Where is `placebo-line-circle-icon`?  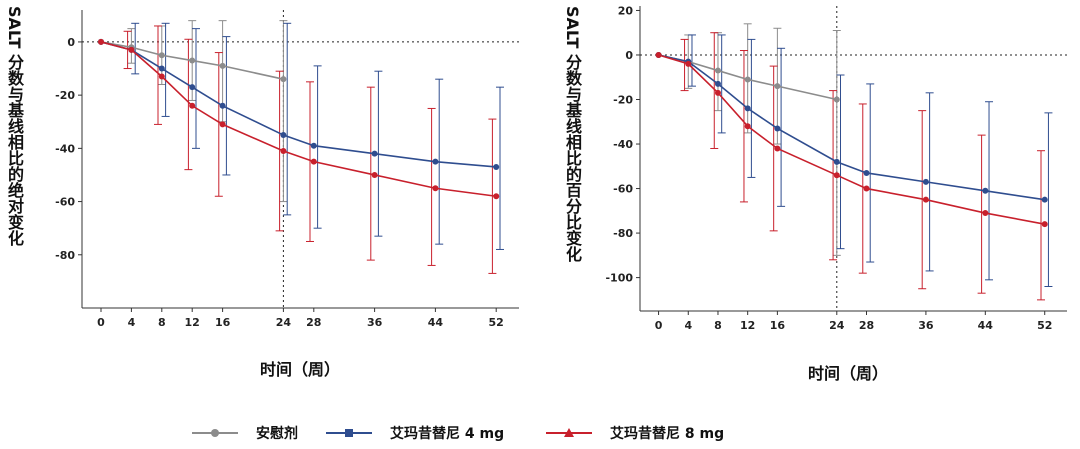
placebo-line-circle-icon is located at coordinates (215, 433).